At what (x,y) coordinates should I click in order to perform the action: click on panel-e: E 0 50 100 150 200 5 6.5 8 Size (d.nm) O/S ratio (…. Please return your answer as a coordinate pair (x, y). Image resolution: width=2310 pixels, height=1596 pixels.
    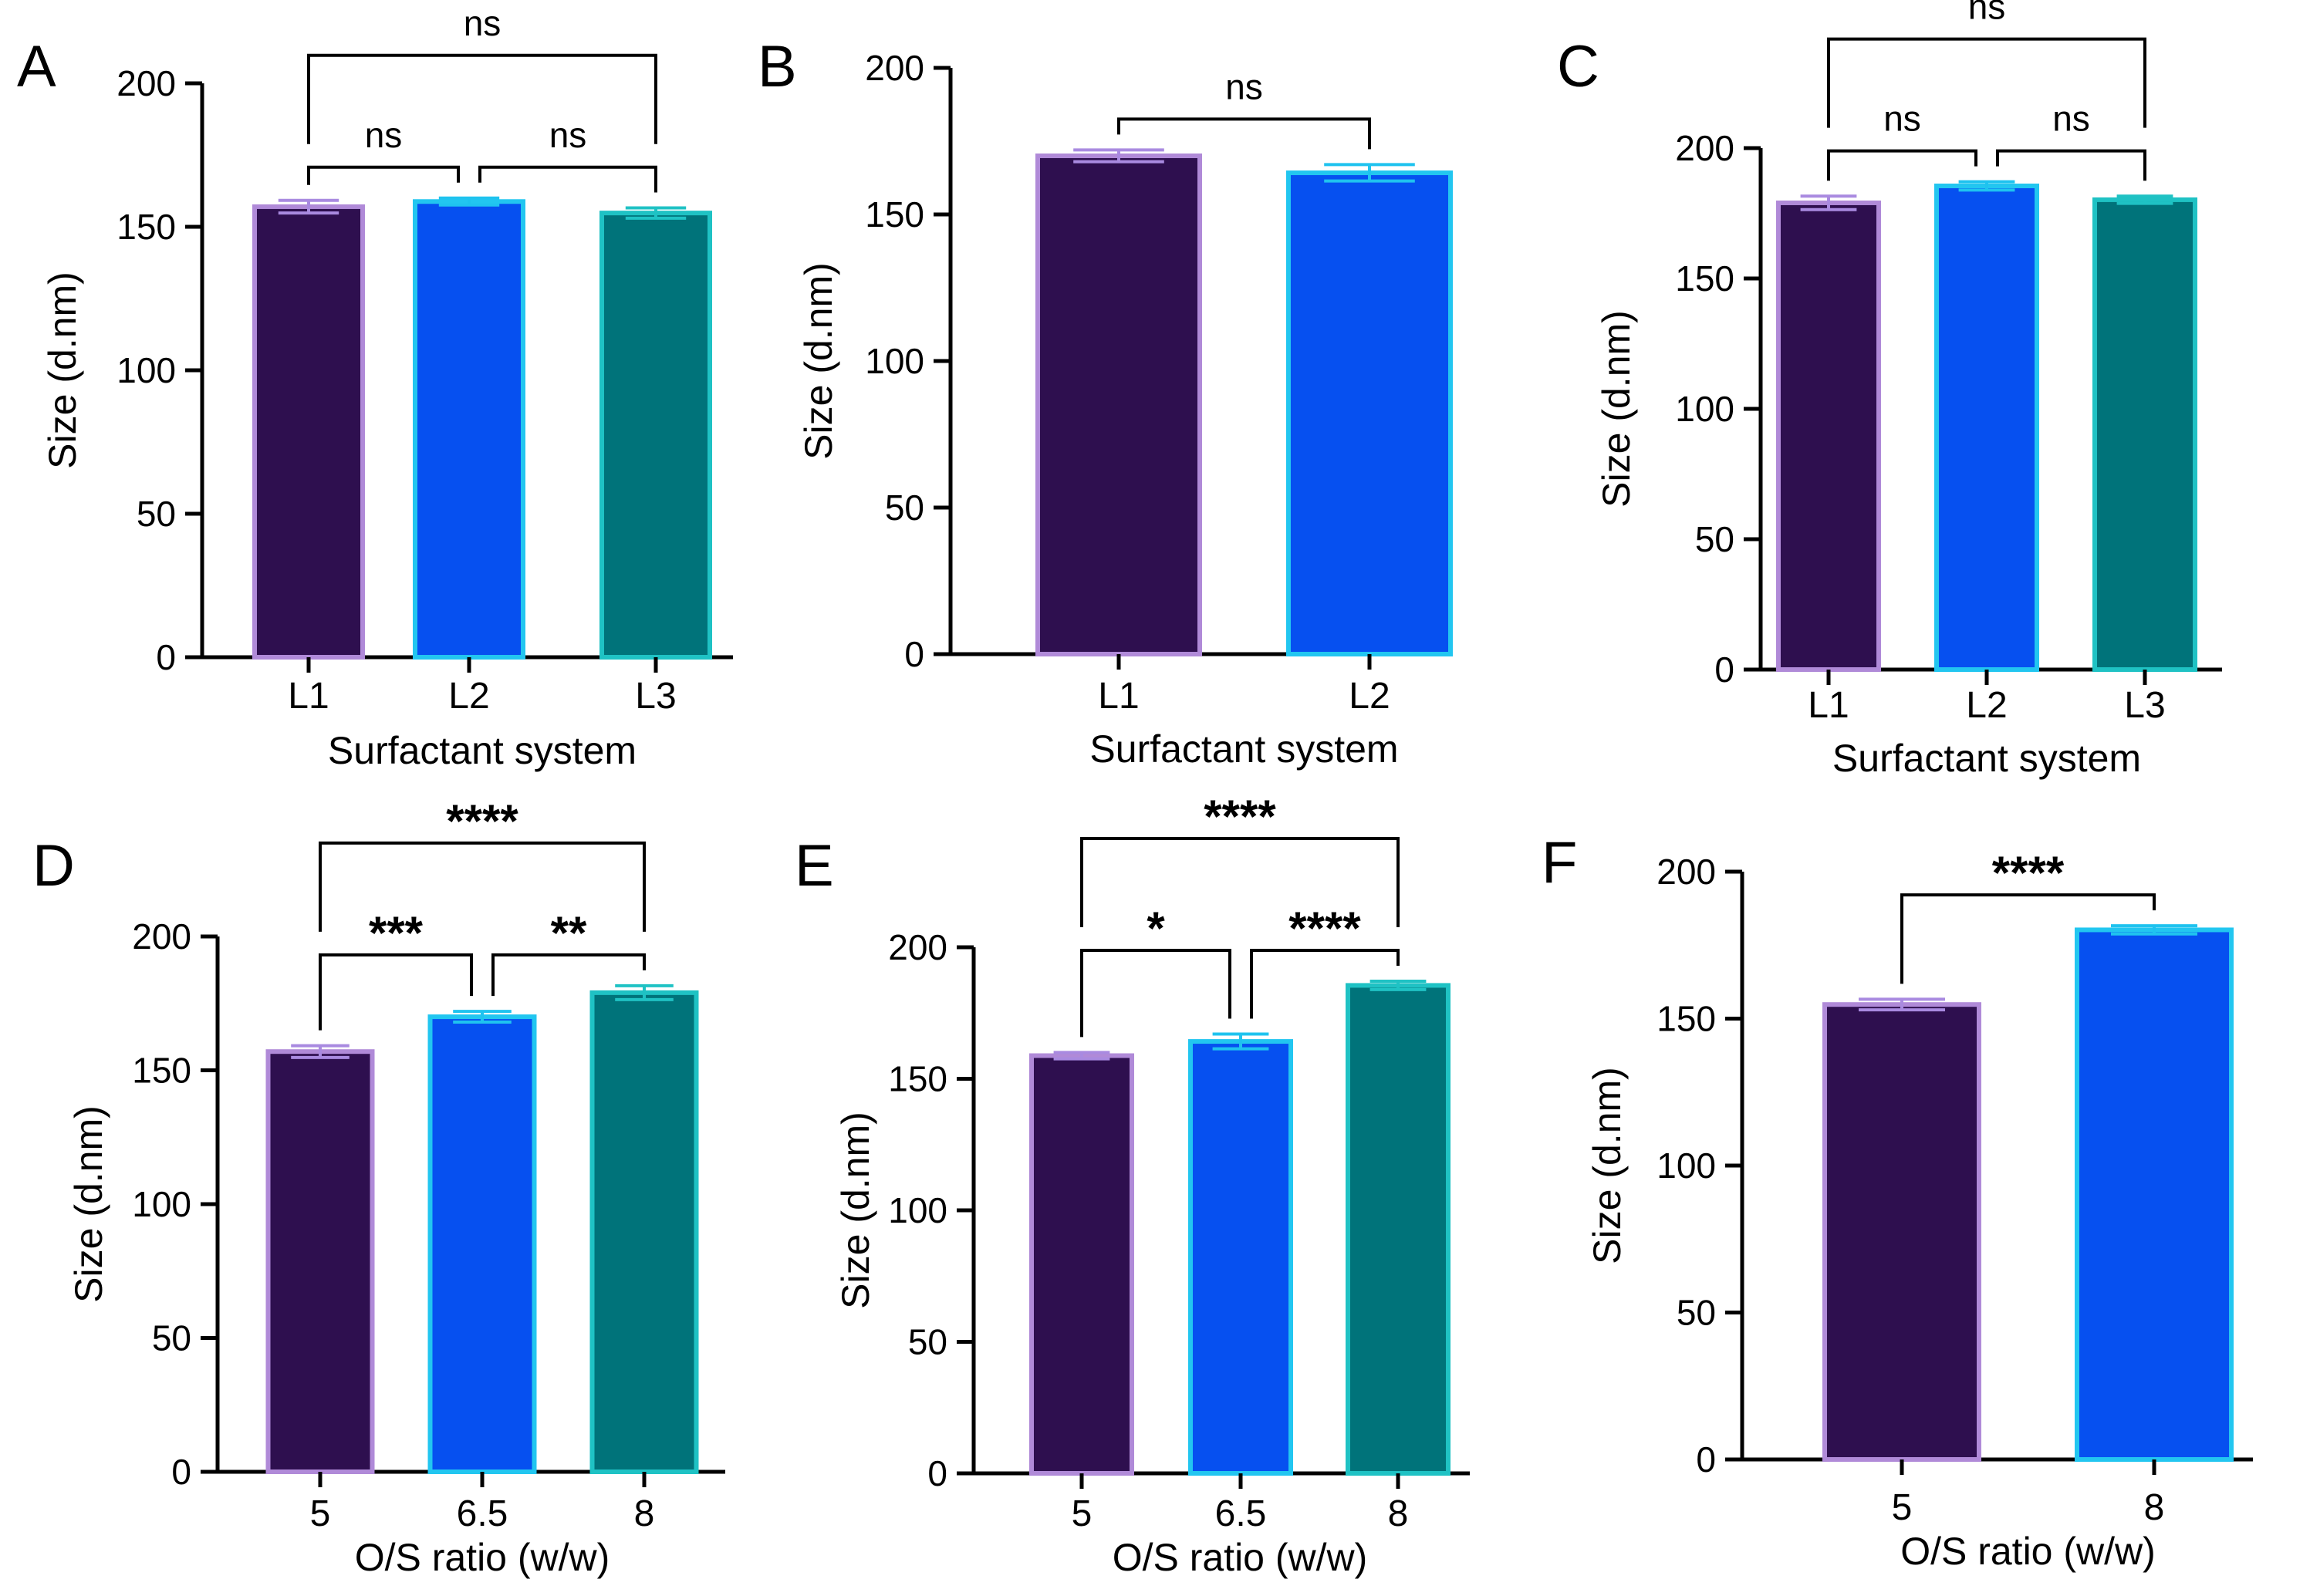
    Looking at the image, I should click on (1133, 1185).